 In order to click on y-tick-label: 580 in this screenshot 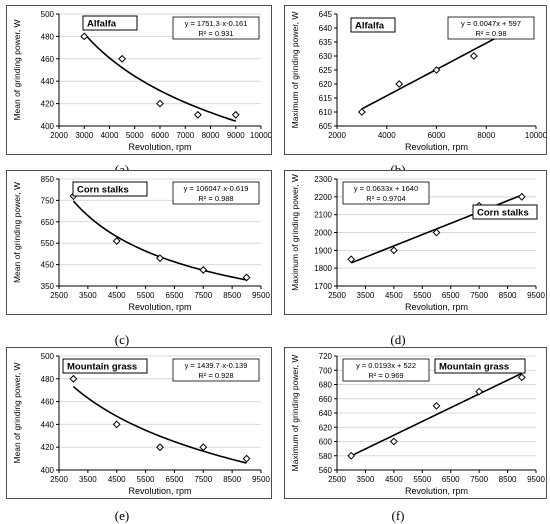, I will do `click(326, 456)`.